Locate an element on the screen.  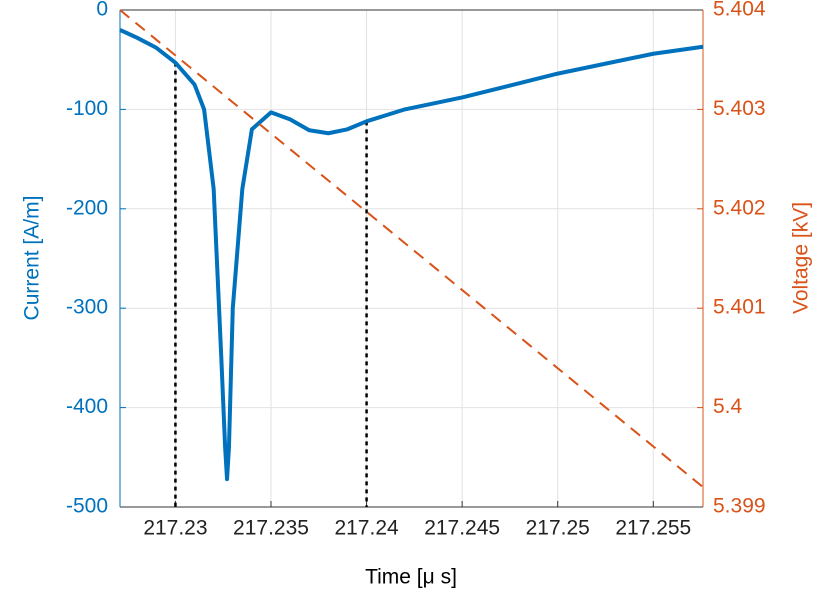
y2-tick-label: 5.404 is located at coordinates (739, 10).